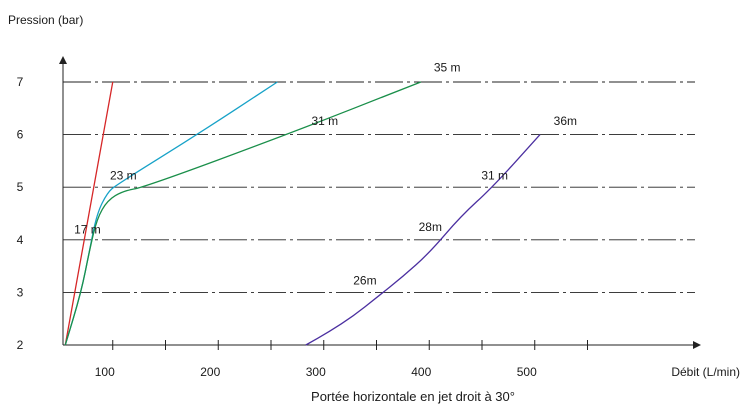  Describe the element at coordinates (447, 67) in the screenshot. I see `range-annotation: 35 m` at that location.